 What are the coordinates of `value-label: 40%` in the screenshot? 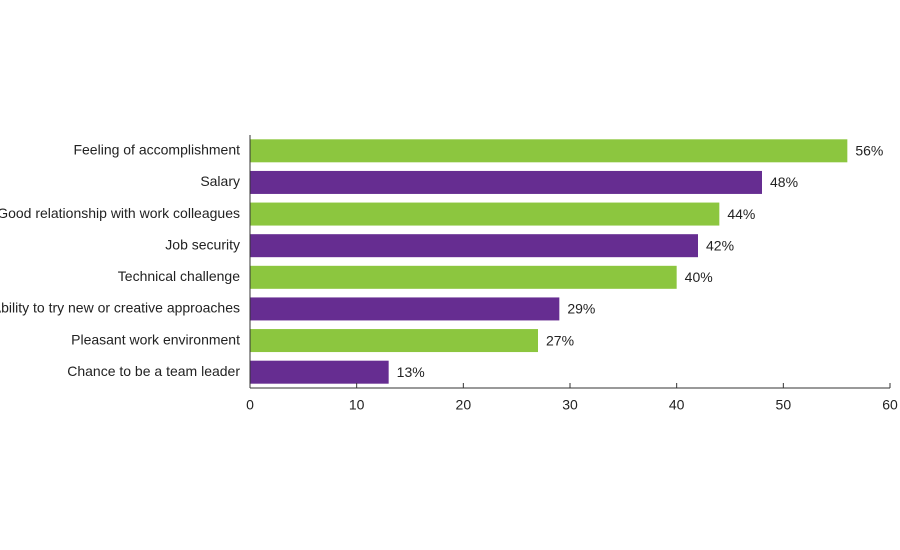 It's located at (699, 277).